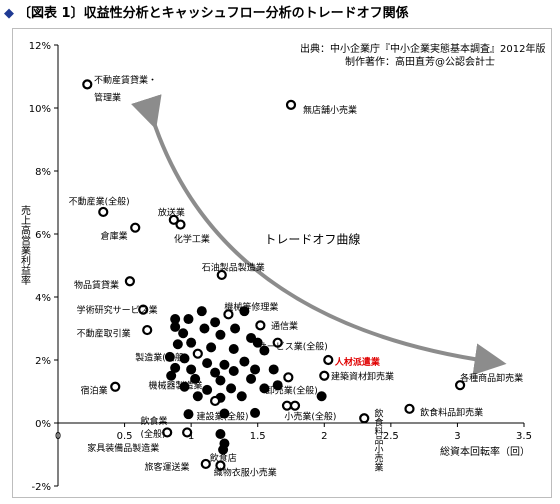 The width and height of the screenshot is (560, 504). What do you see at coordinates (330, 110) in the screenshot?
I see `data-label: 無店舗小売業` at bounding box center [330, 110].